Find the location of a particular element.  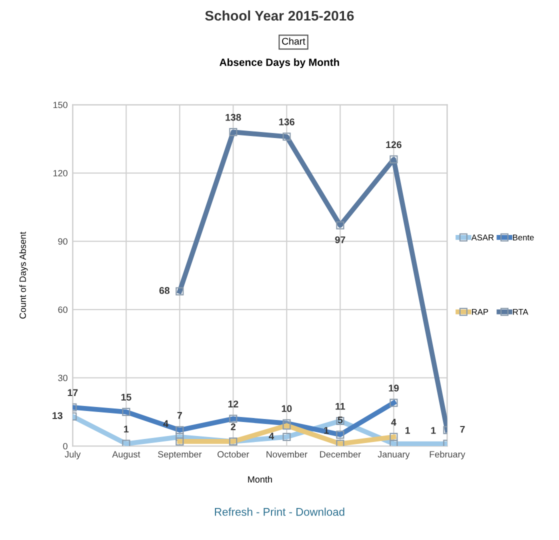

y-tick-label: 120 is located at coordinates (60, 173).